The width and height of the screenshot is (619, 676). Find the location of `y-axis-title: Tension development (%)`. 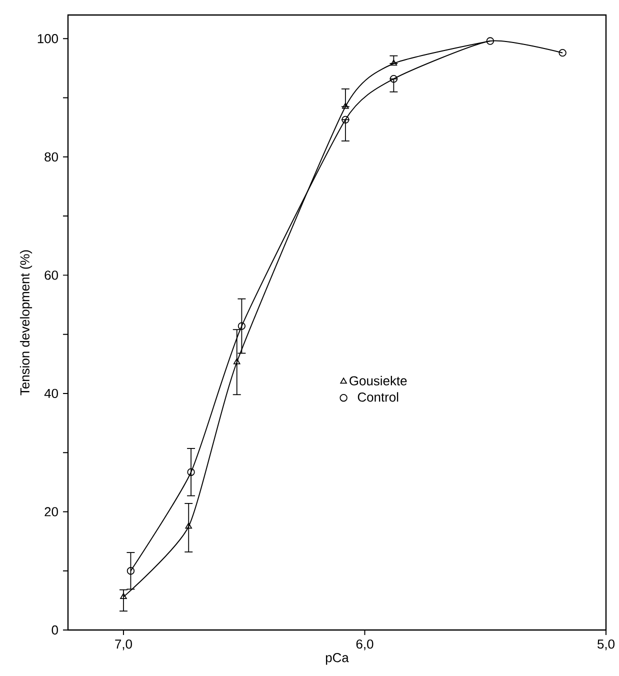

y-axis-title: Tension development (%) is located at coordinates (26, 323).